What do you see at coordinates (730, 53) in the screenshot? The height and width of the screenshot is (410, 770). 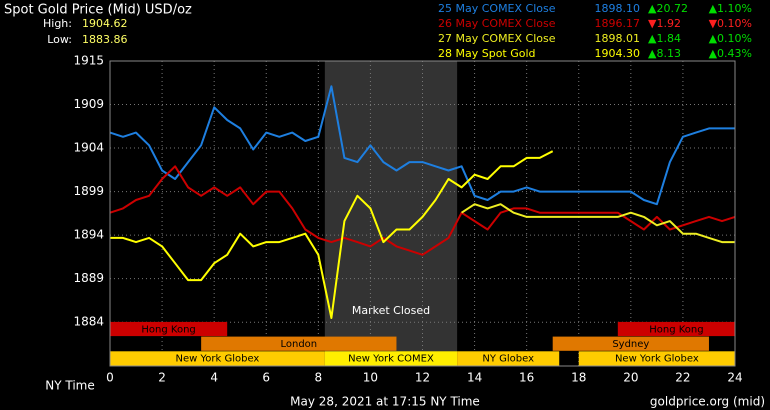 I see `legend-percent: ▲0.43%` at bounding box center [730, 53].